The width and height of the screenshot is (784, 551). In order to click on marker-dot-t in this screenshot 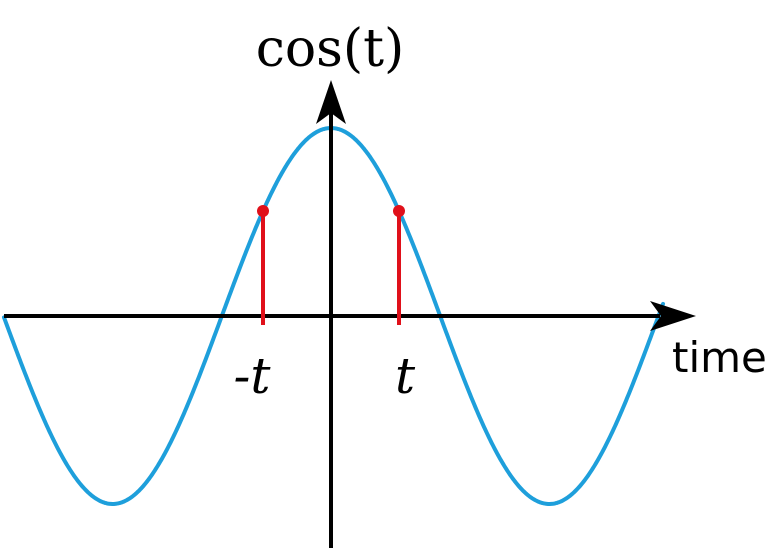, I will do `click(399, 211)`.